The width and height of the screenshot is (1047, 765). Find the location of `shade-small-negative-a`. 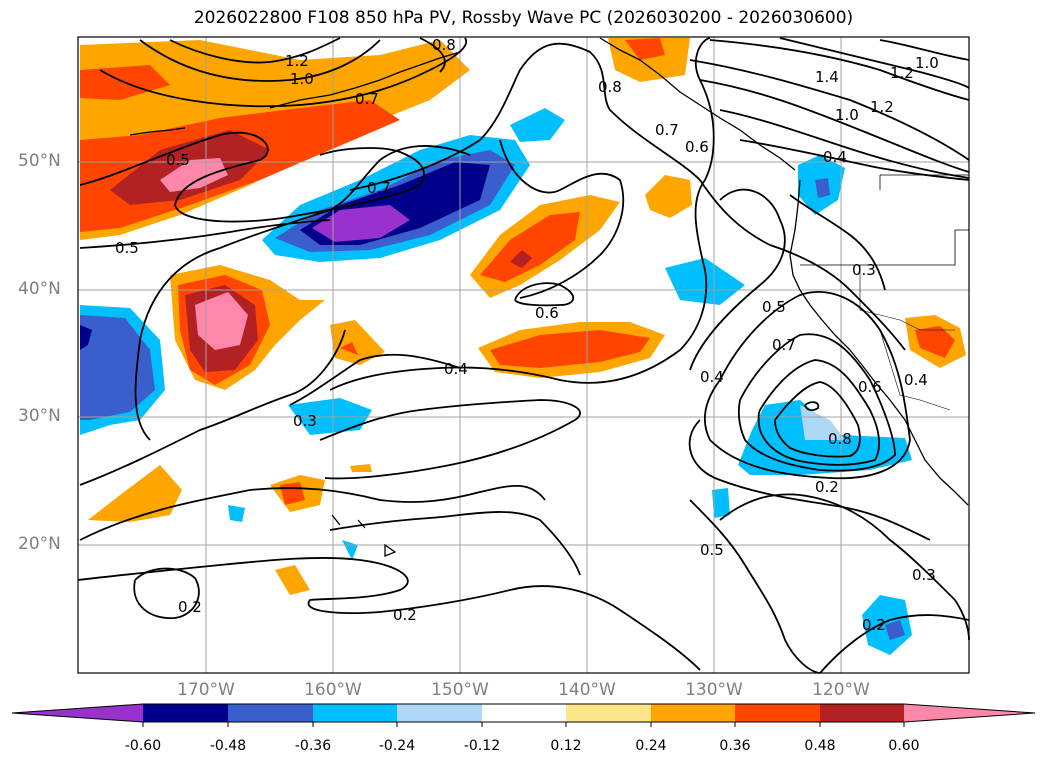

shade-small-negative-a is located at coordinates (705, 281).